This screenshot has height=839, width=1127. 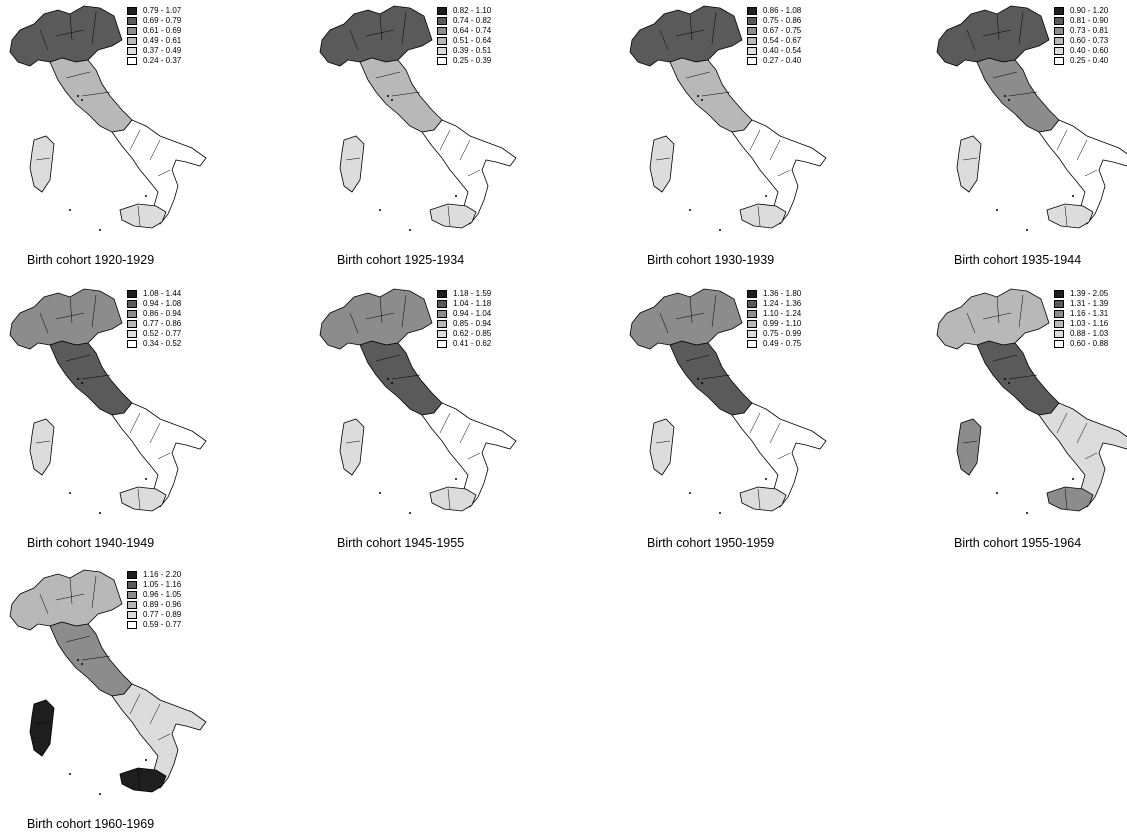 I want to click on legend-label: 0.82 - 1.10, so click(x=472, y=10).